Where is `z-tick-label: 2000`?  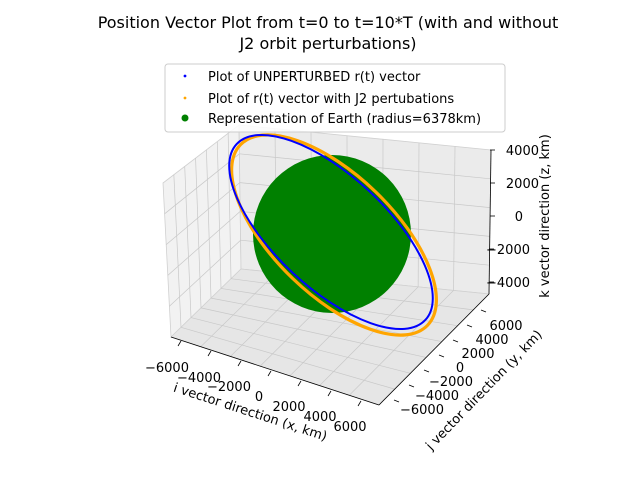
z-tick-label: 2000 is located at coordinates (522, 184).